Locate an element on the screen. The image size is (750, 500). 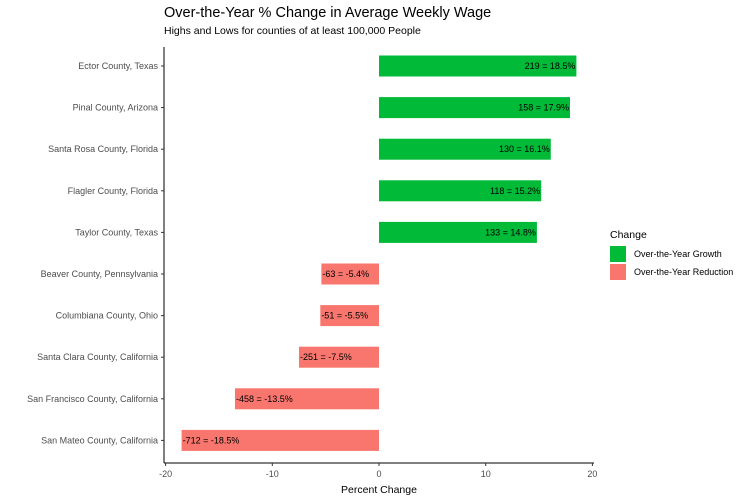
y-tick-label: San Mateo County, California is located at coordinates (99, 440).